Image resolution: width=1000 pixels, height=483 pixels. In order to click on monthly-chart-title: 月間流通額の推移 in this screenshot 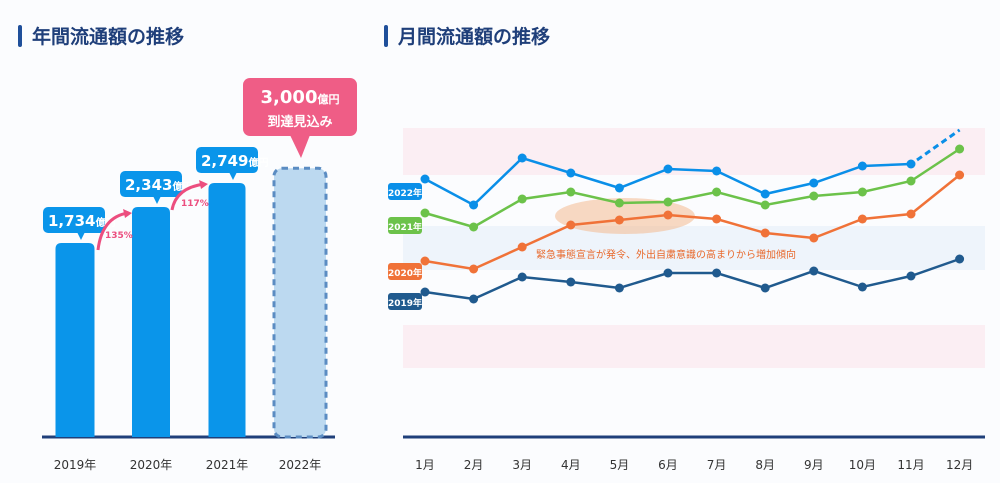, I will do `click(467, 35)`.